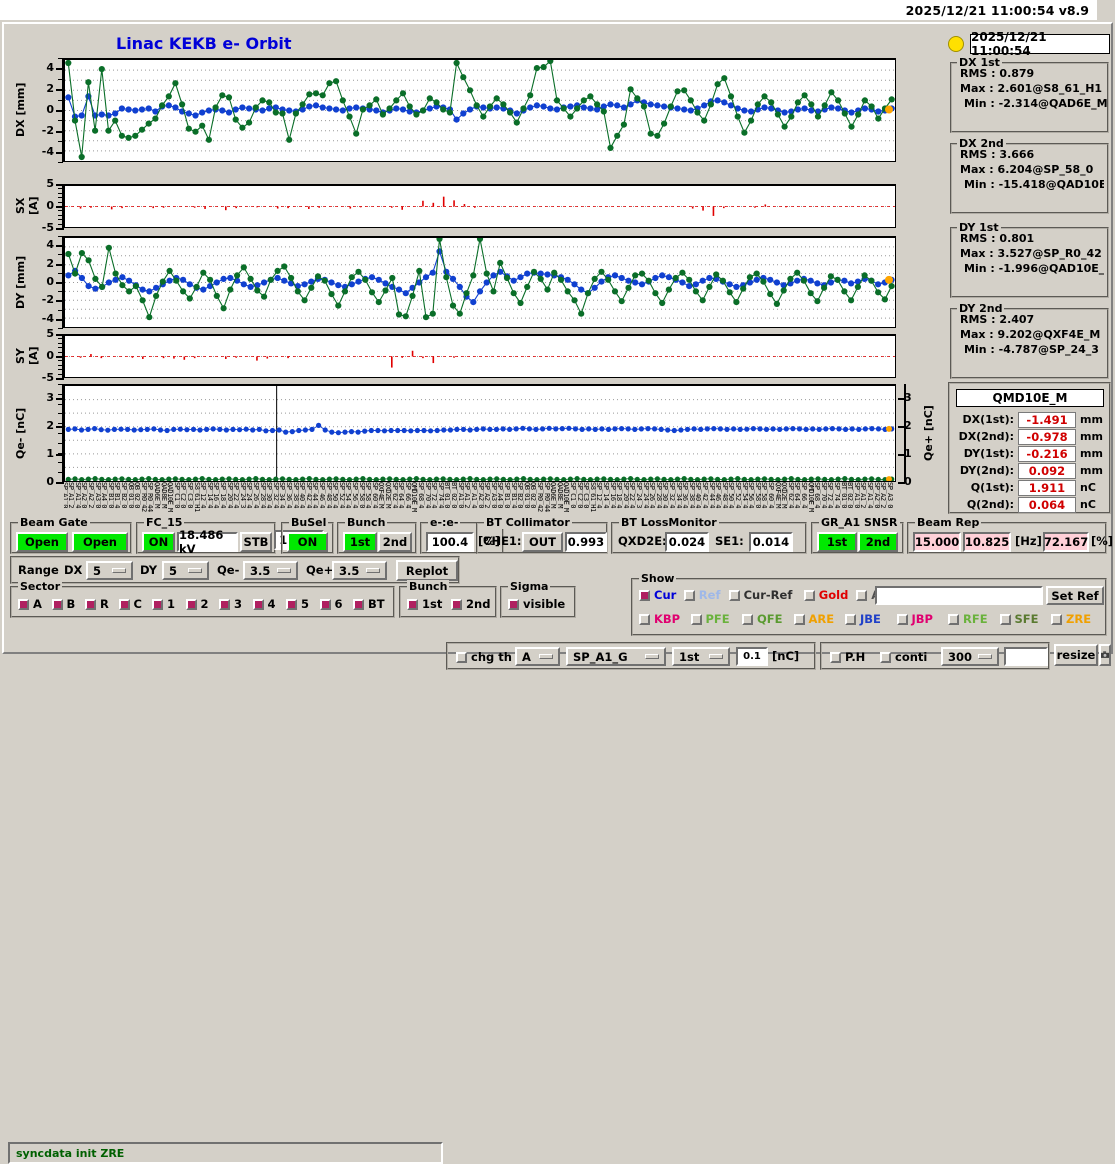 Image resolution: width=1115 pixels, height=1164 pixels. What do you see at coordinates (981, 308) in the screenshot?
I see `stats-title-dy2: DY 2nd` at bounding box center [981, 308].